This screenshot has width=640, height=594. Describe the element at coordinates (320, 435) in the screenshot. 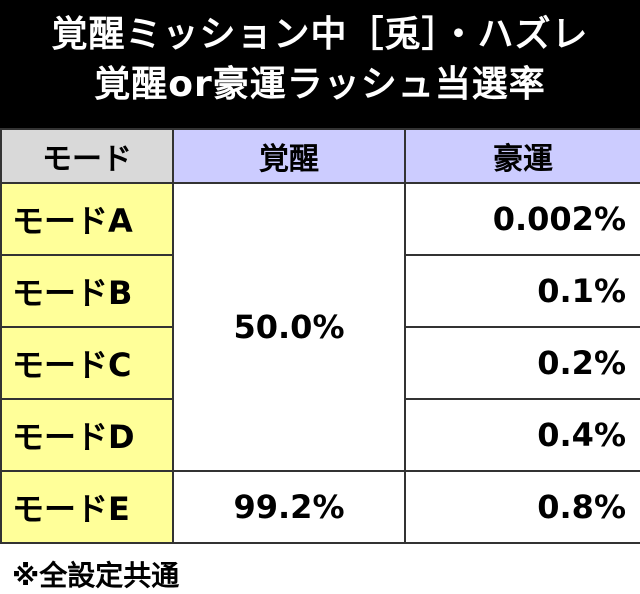

I see `table-row: モードD 0.4%` at that location.